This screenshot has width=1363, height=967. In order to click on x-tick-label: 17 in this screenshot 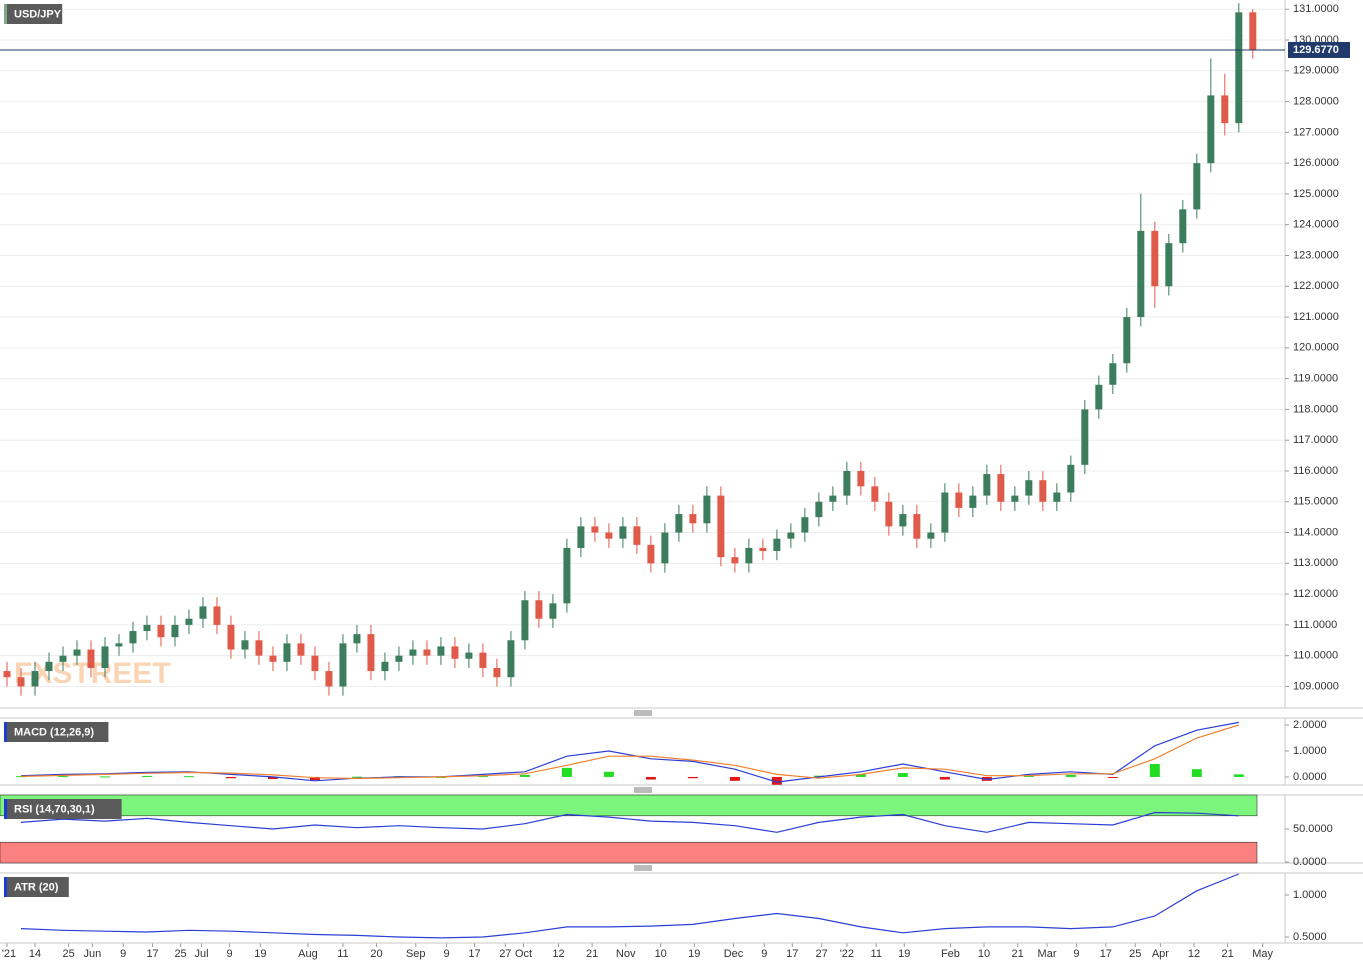, I will do `click(474, 954)`.